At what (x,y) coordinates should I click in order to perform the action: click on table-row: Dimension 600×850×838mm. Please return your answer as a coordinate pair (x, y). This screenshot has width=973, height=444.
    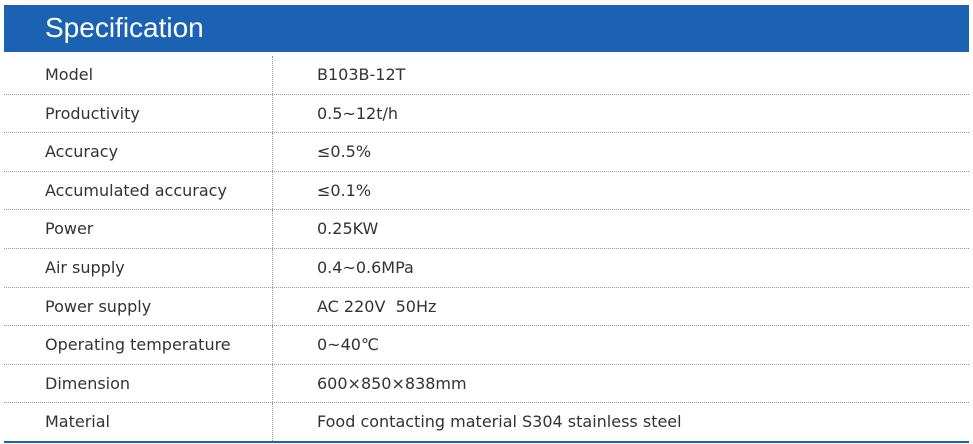
    Looking at the image, I should click on (486, 384).